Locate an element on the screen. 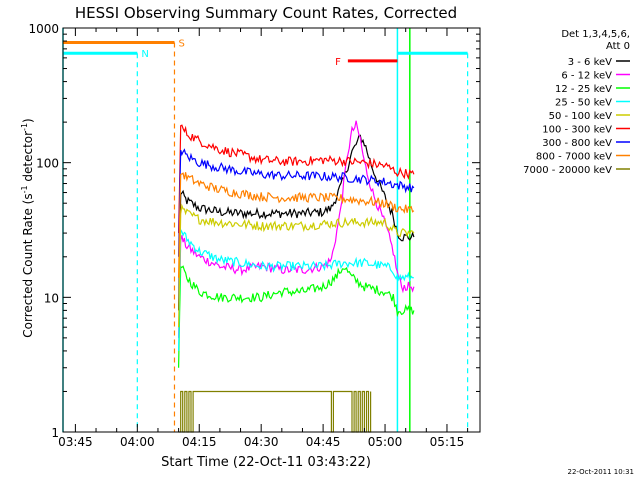 This screenshot has height=480, width=640. x-tick-label-1: 03:45 is located at coordinates (75, 442).